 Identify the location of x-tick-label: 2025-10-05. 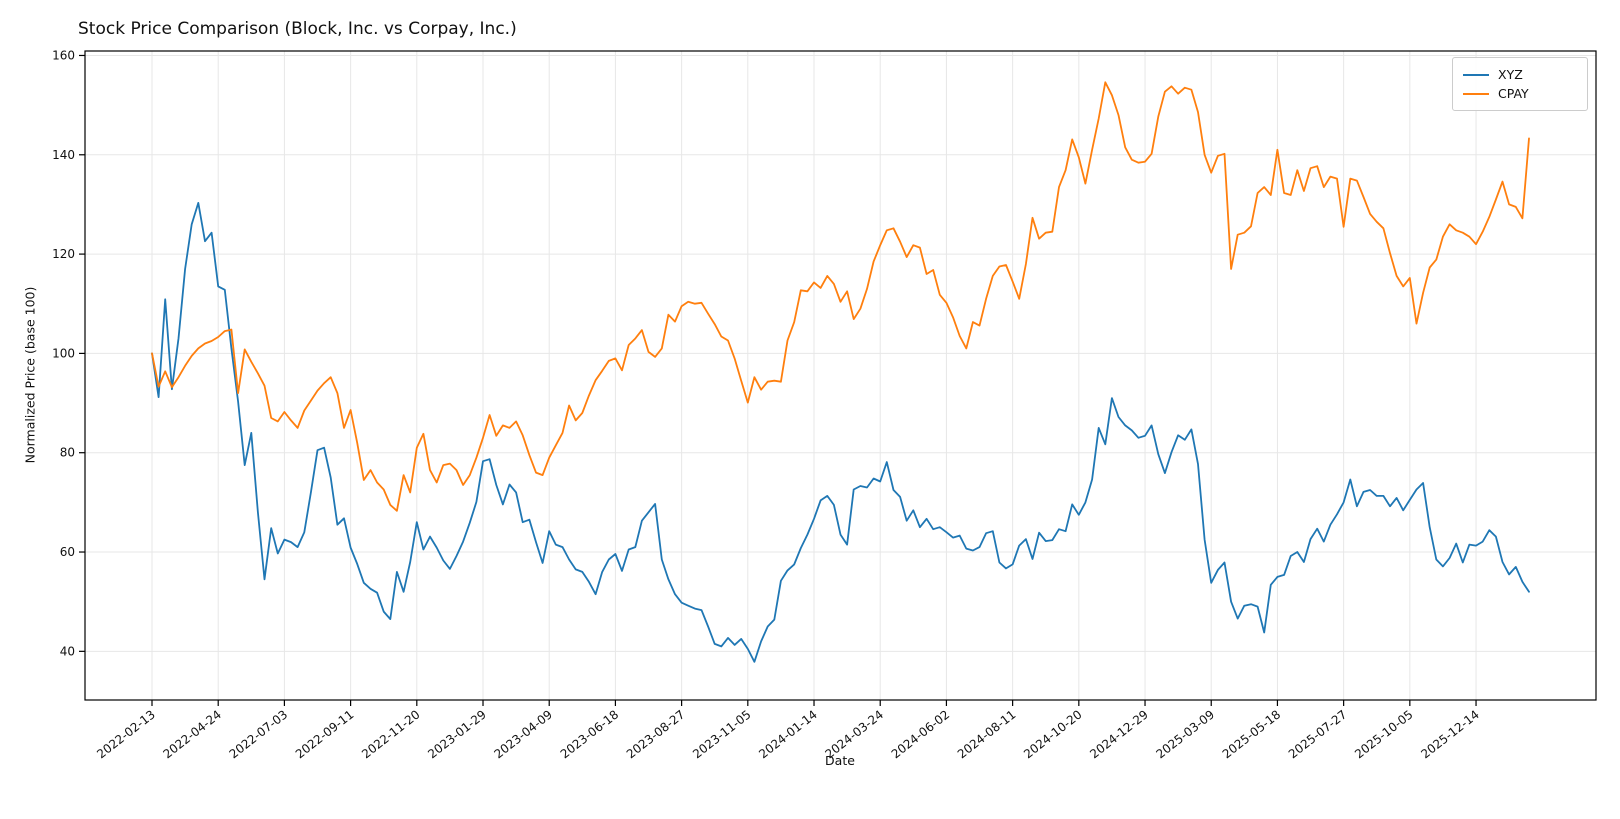
(1384, 734).